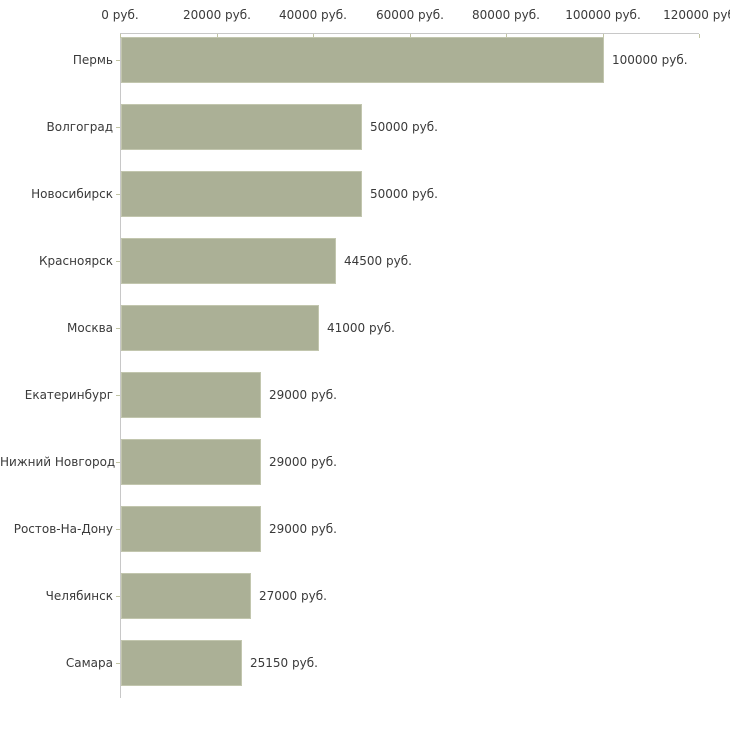  What do you see at coordinates (79, 596) in the screenshot?
I see `category-label: Челябинск` at bounding box center [79, 596].